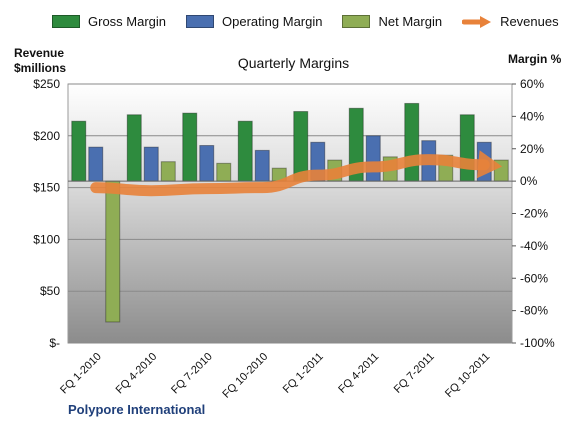 Image resolution: width=587 pixels, height=430 pixels. I want to click on right-tick-label: 20%, so click(532, 149).